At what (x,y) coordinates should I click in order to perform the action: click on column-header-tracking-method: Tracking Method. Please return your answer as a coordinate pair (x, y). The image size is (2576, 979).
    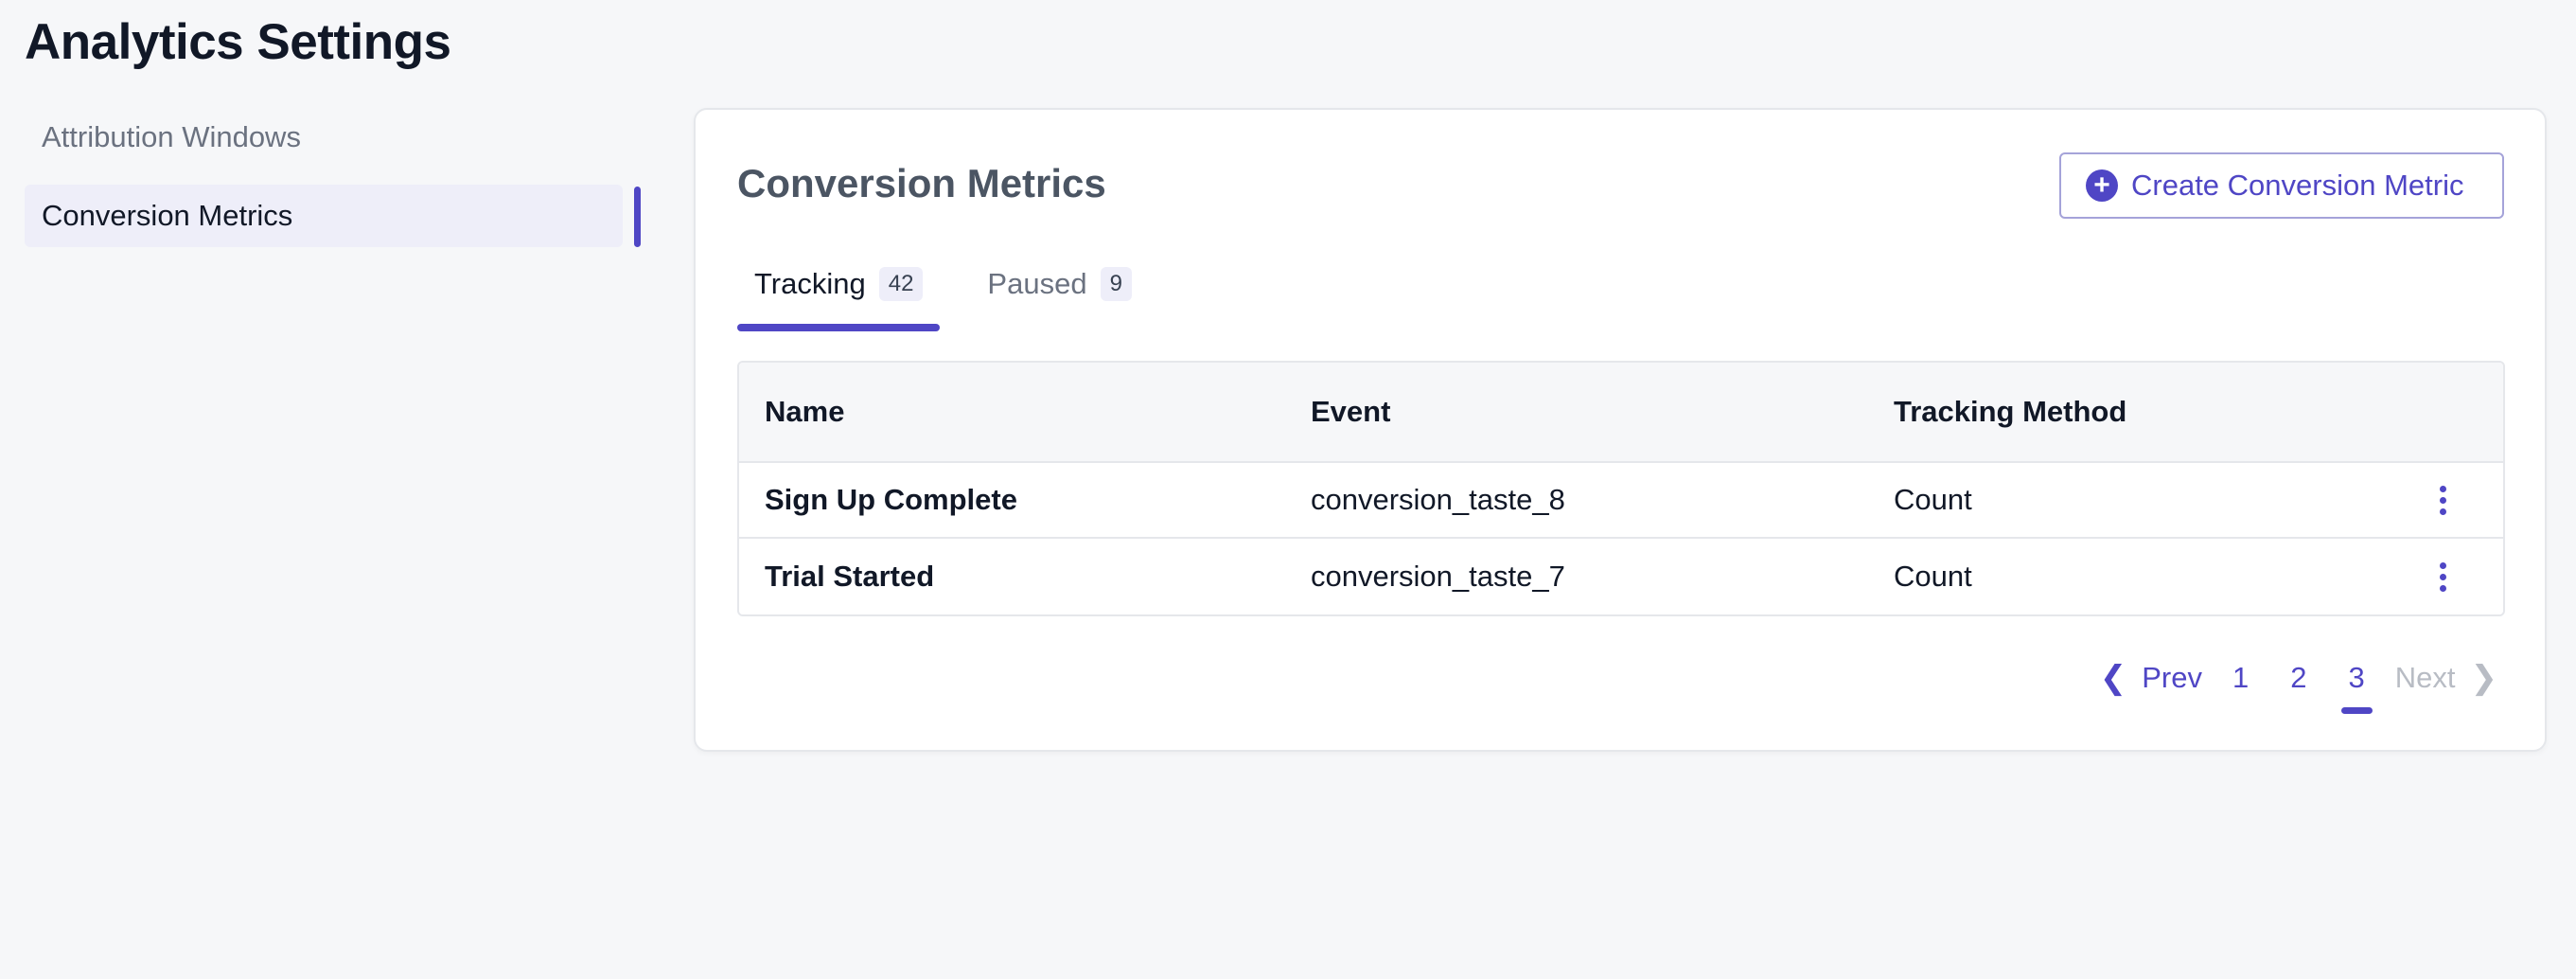
    Looking at the image, I should click on (2010, 411).